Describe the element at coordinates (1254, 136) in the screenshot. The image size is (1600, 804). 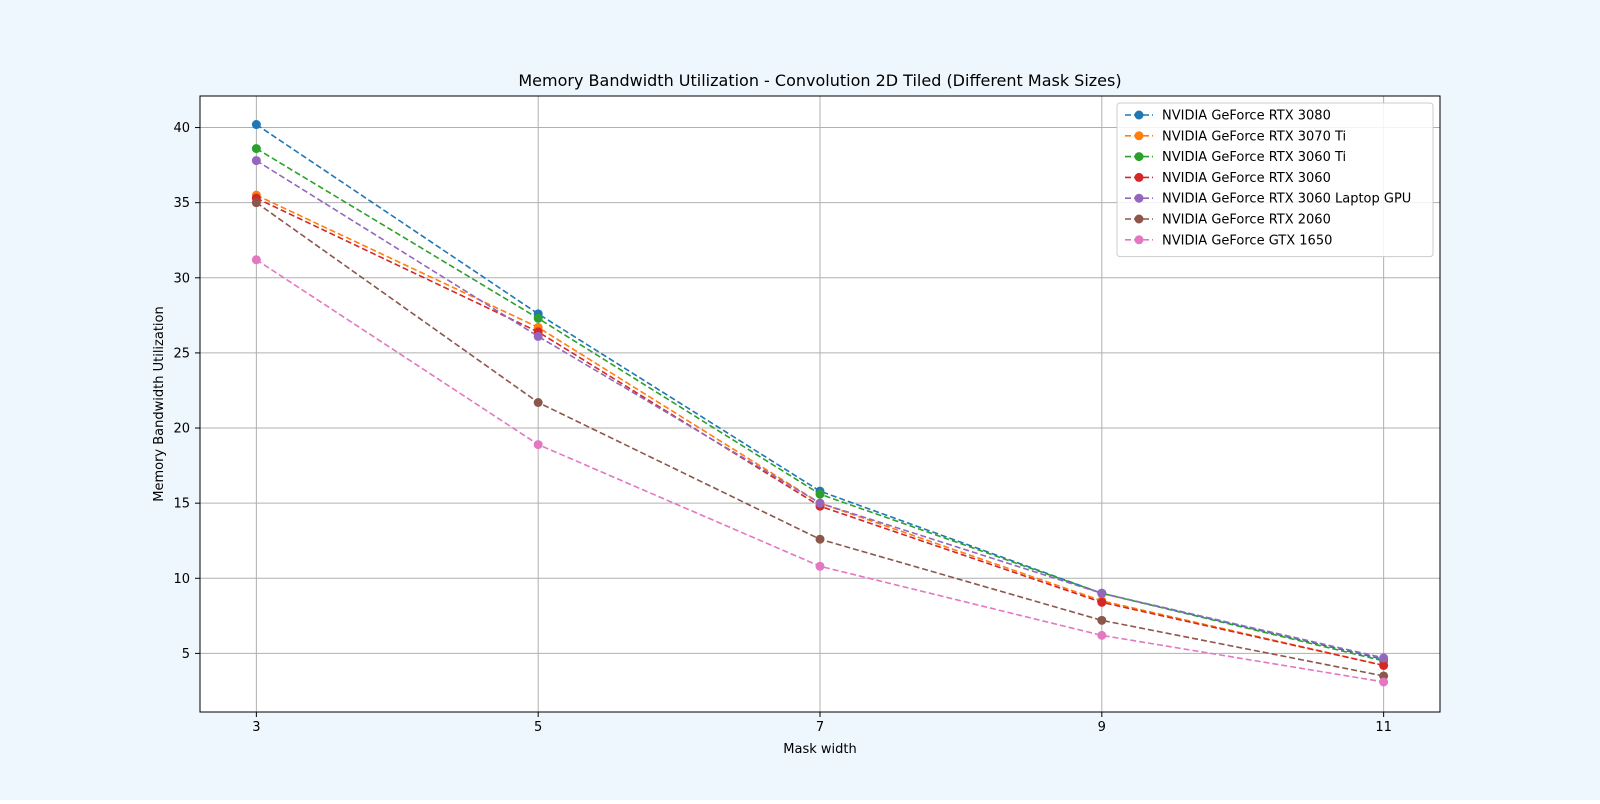
I see `legend-label: NVIDIA GeForce RTX 3070 Ti` at that location.